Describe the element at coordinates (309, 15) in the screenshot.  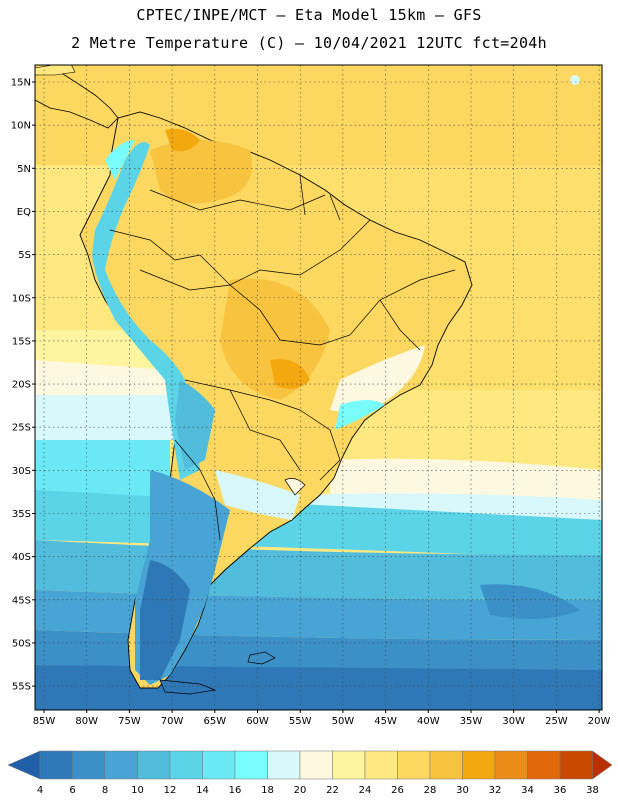
I see `map-title-line-1: CPTEC/INPE/MCT – Eta Model 15km – GFS` at that location.